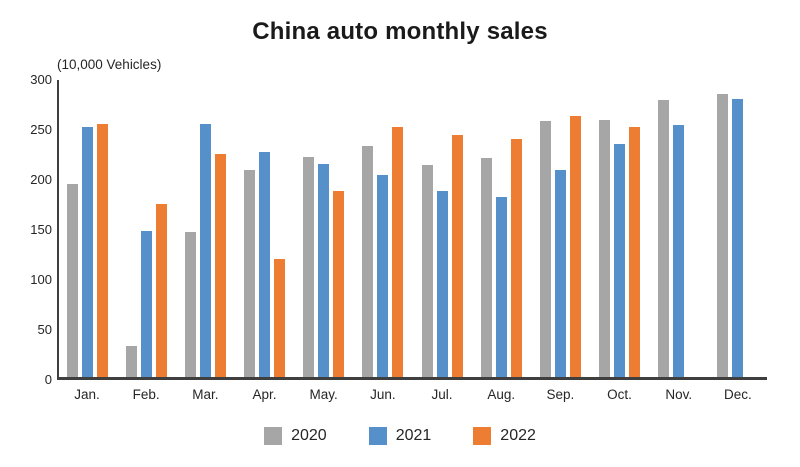 This screenshot has width=800, height=467. I want to click on bar-2021-dec, so click(738, 238).